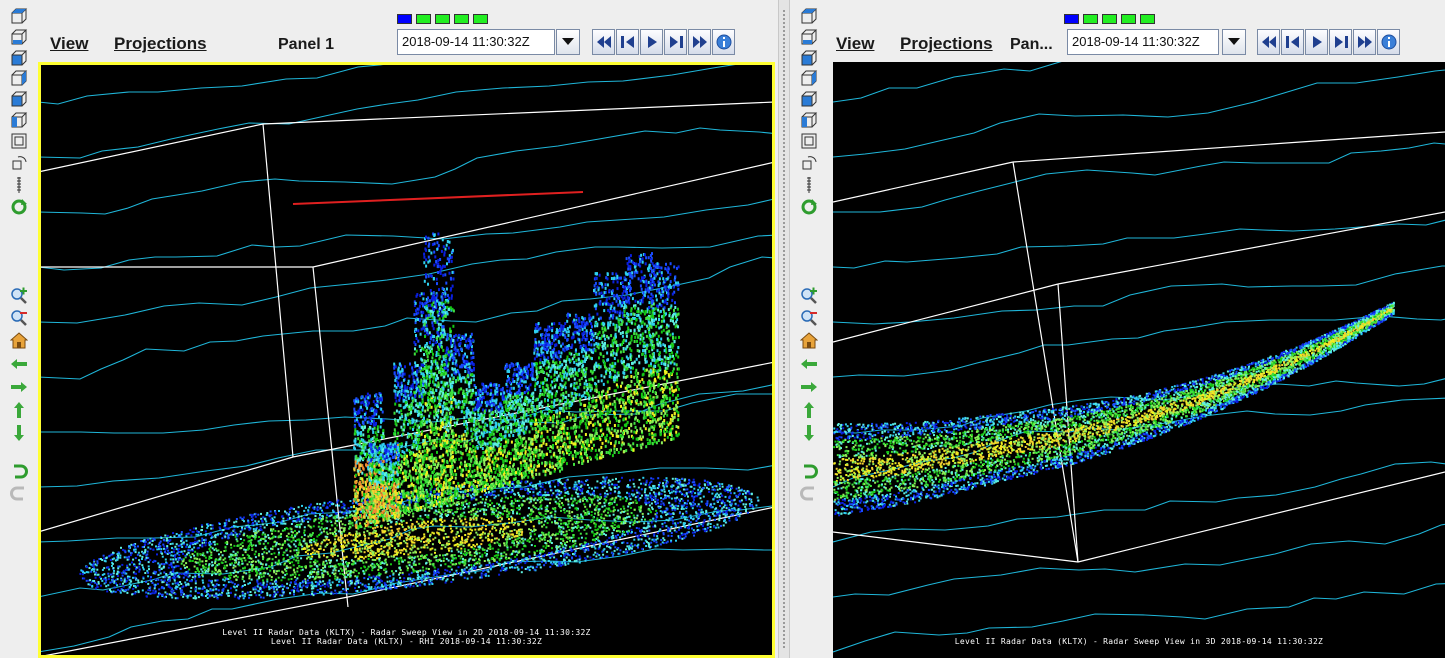 This screenshot has width=1445, height=658. I want to click on redo-icon, so click(807, 493).